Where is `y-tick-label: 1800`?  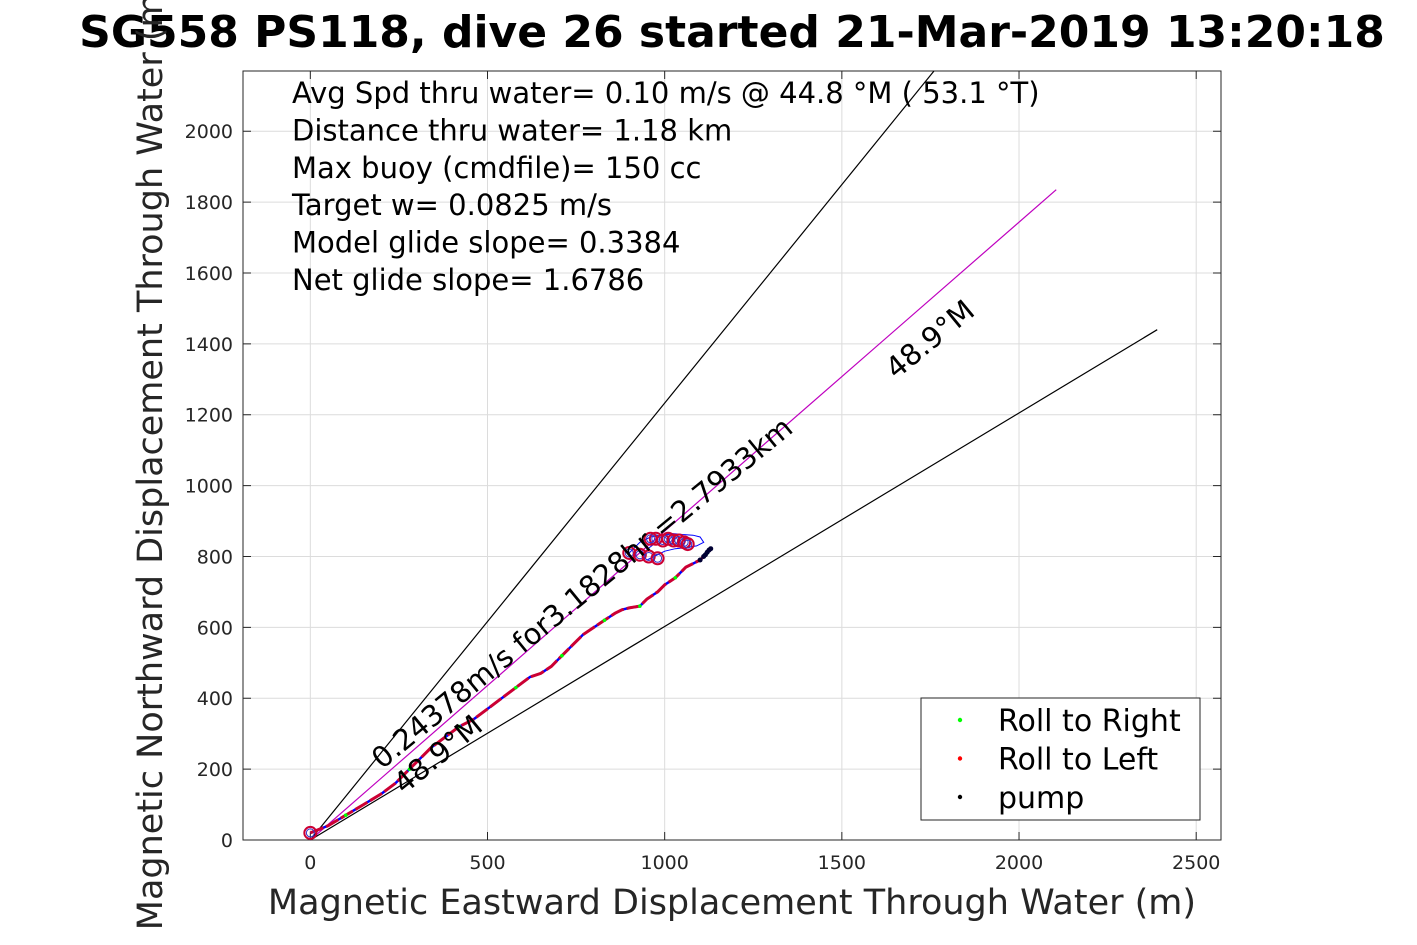 y-tick-label: 1800 is located at coordinates (209, 203).